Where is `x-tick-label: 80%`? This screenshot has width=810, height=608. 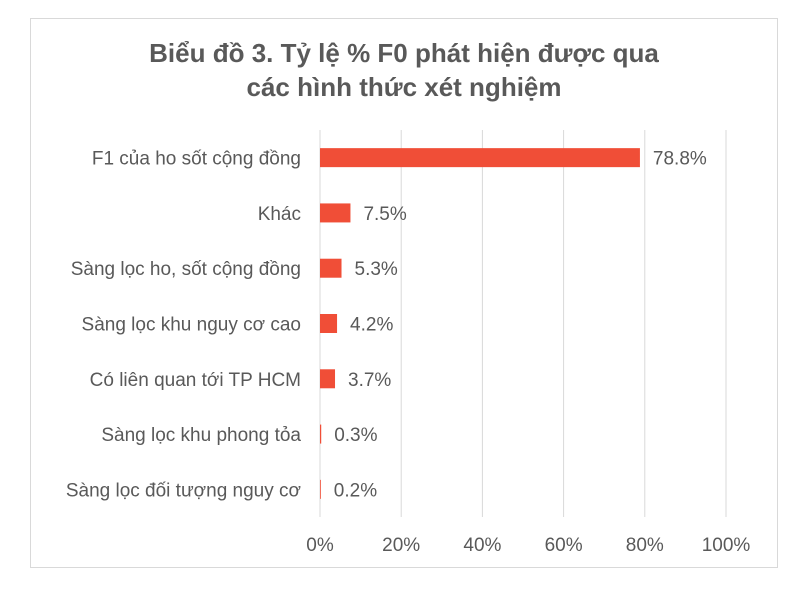
x-tick-label: 80% is located at coordinates (645, 545).